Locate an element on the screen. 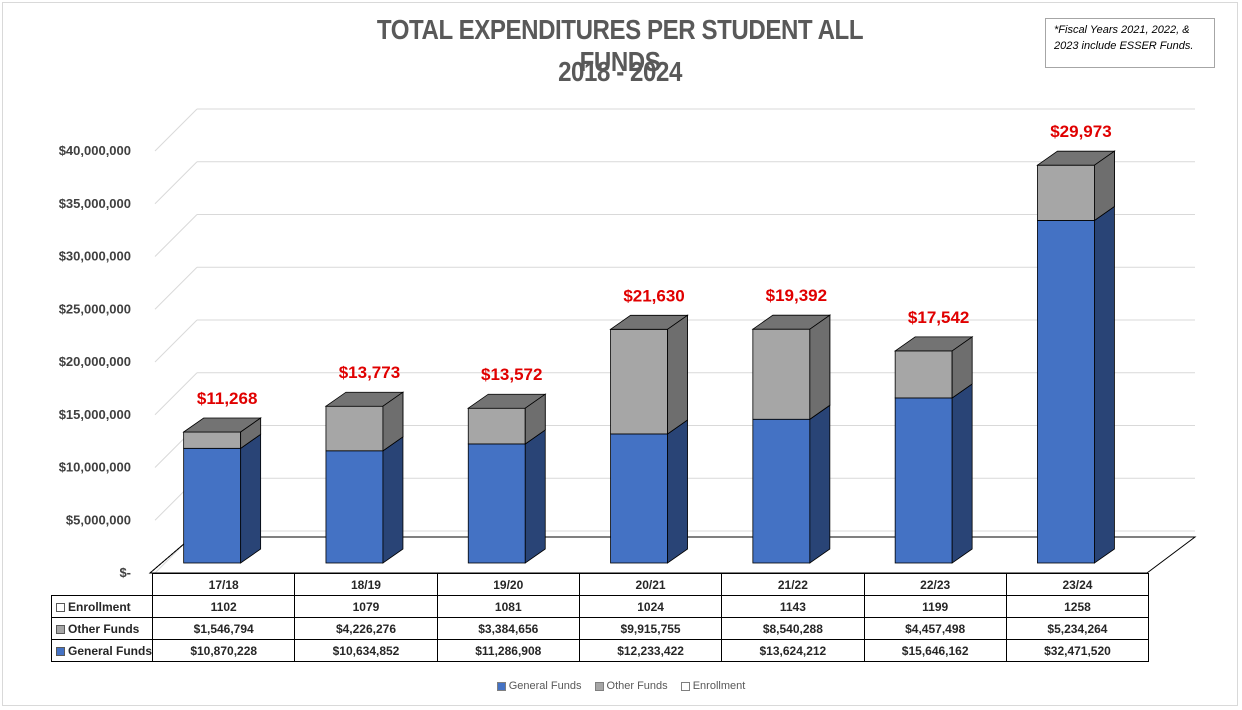 The image size is (1242, 710). legend-label: Enrollment is located at coordinates (719, 686).